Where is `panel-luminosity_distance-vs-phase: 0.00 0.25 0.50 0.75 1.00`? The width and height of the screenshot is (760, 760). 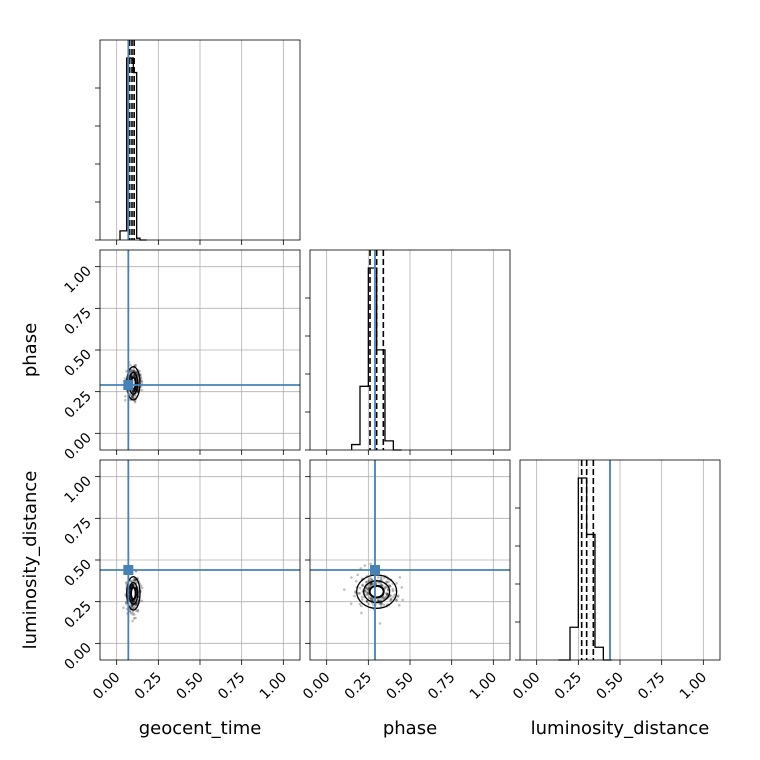
panel-luminosity_distance-vs-phase: 0.00 0.25 0.50 0.75 1.00 is located at coordinates (405, 581).